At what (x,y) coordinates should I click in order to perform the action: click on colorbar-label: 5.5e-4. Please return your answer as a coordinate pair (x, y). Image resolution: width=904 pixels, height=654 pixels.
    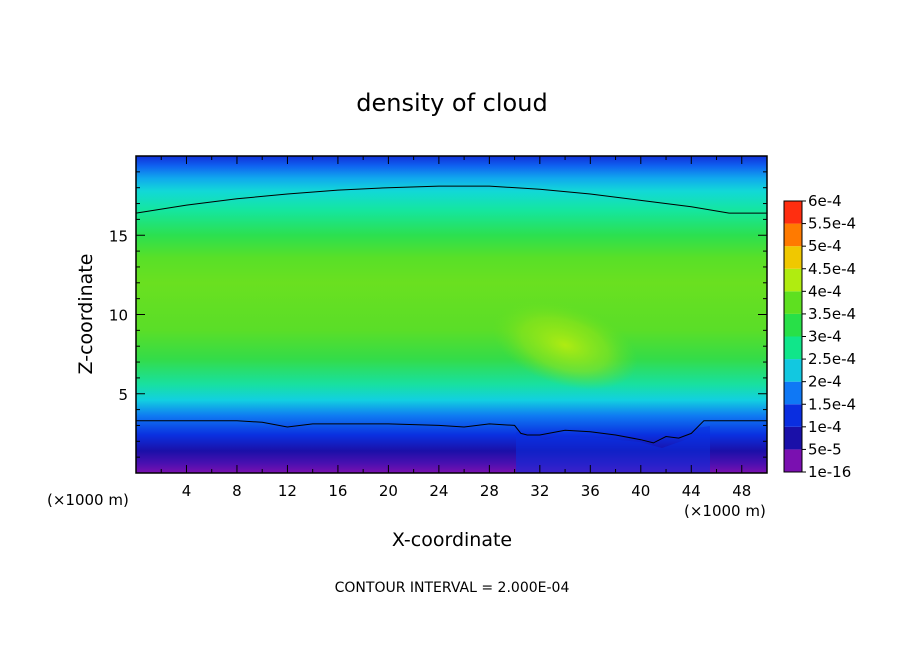
    Looking at the image, I should click on (832, 224).